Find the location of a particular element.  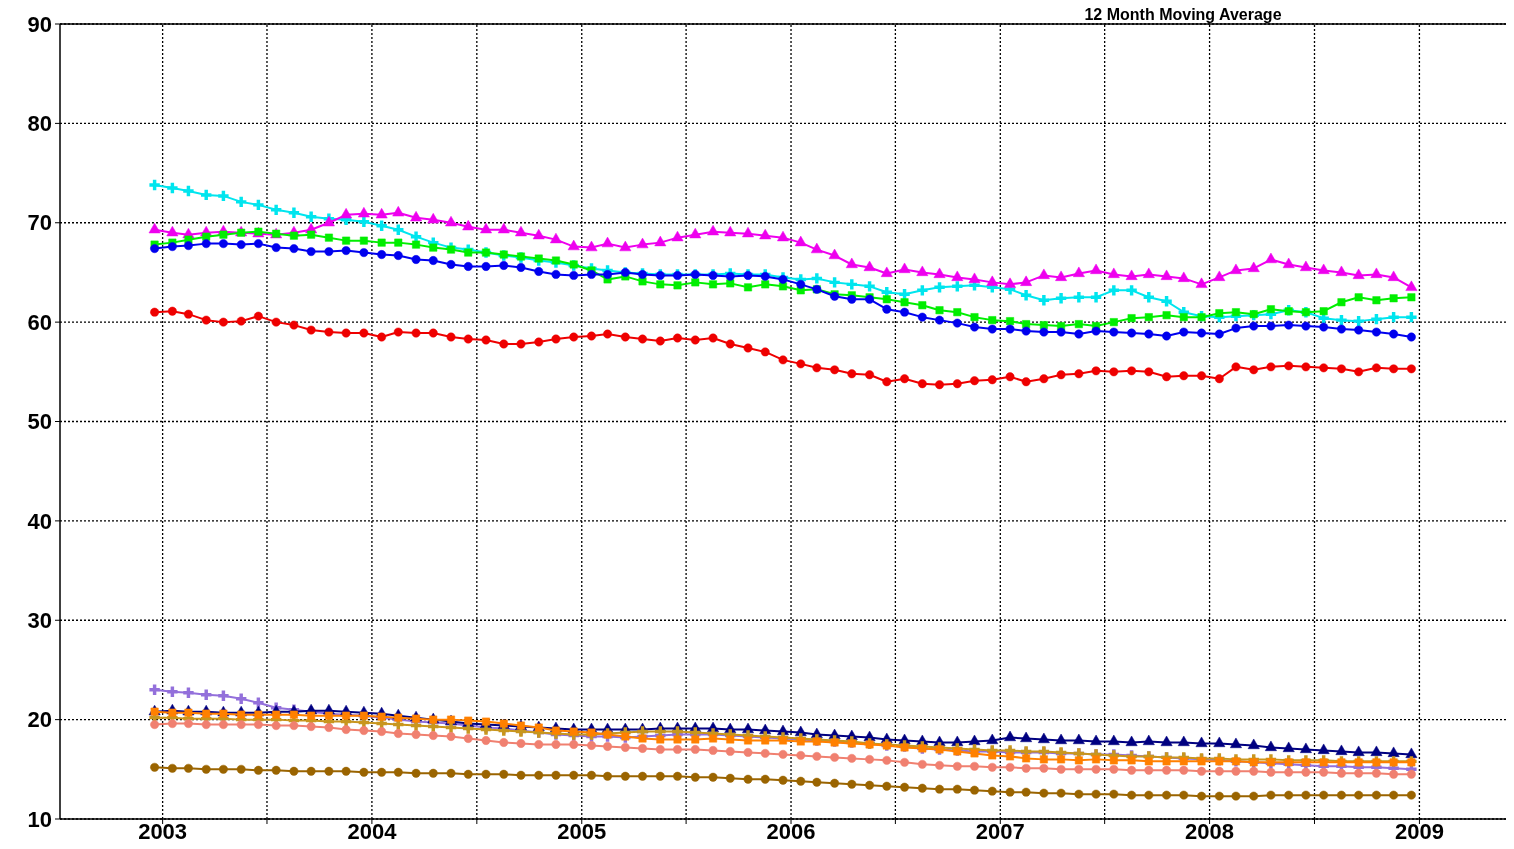

y-tick-label: 90 is located at coordinates (39, 24).